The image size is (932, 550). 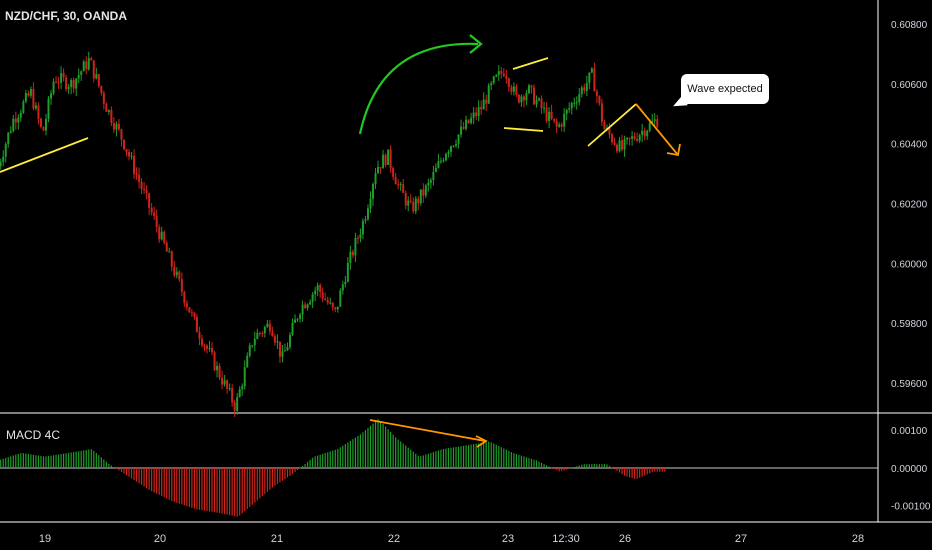 I want to click on time-tick-label: 12:30, so click(x=566, y=539).